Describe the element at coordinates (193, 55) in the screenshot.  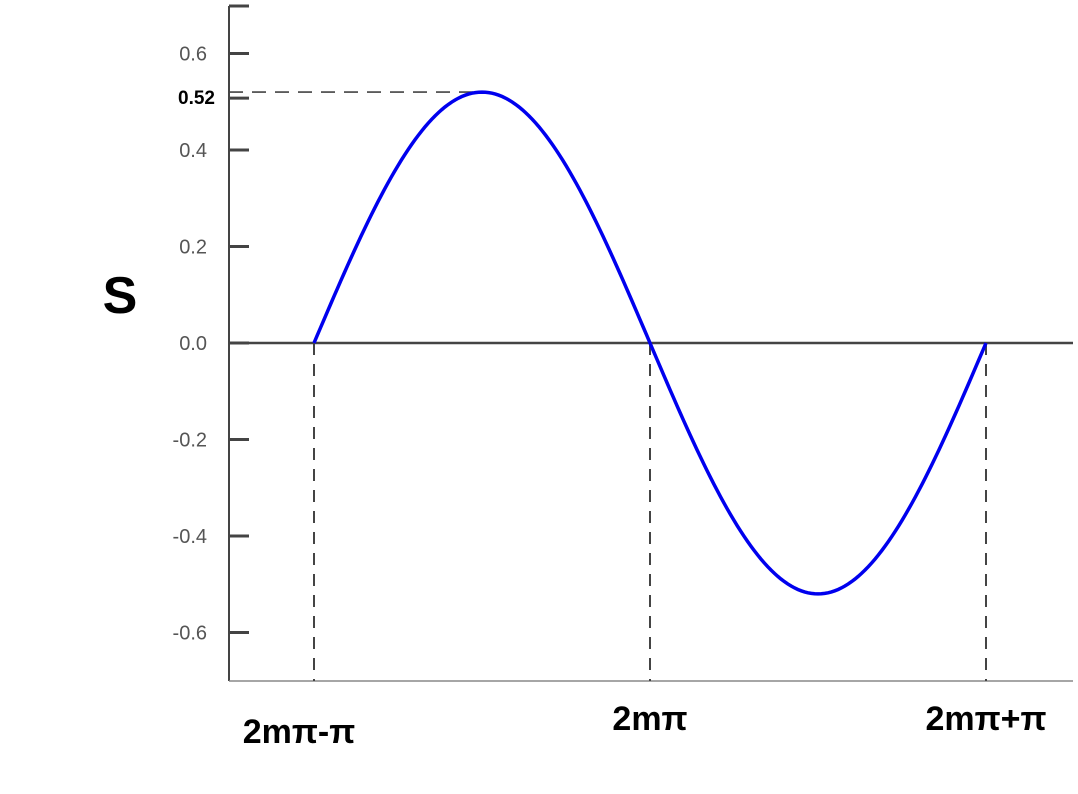
I see `y-tick-label: 0.6` at that location.